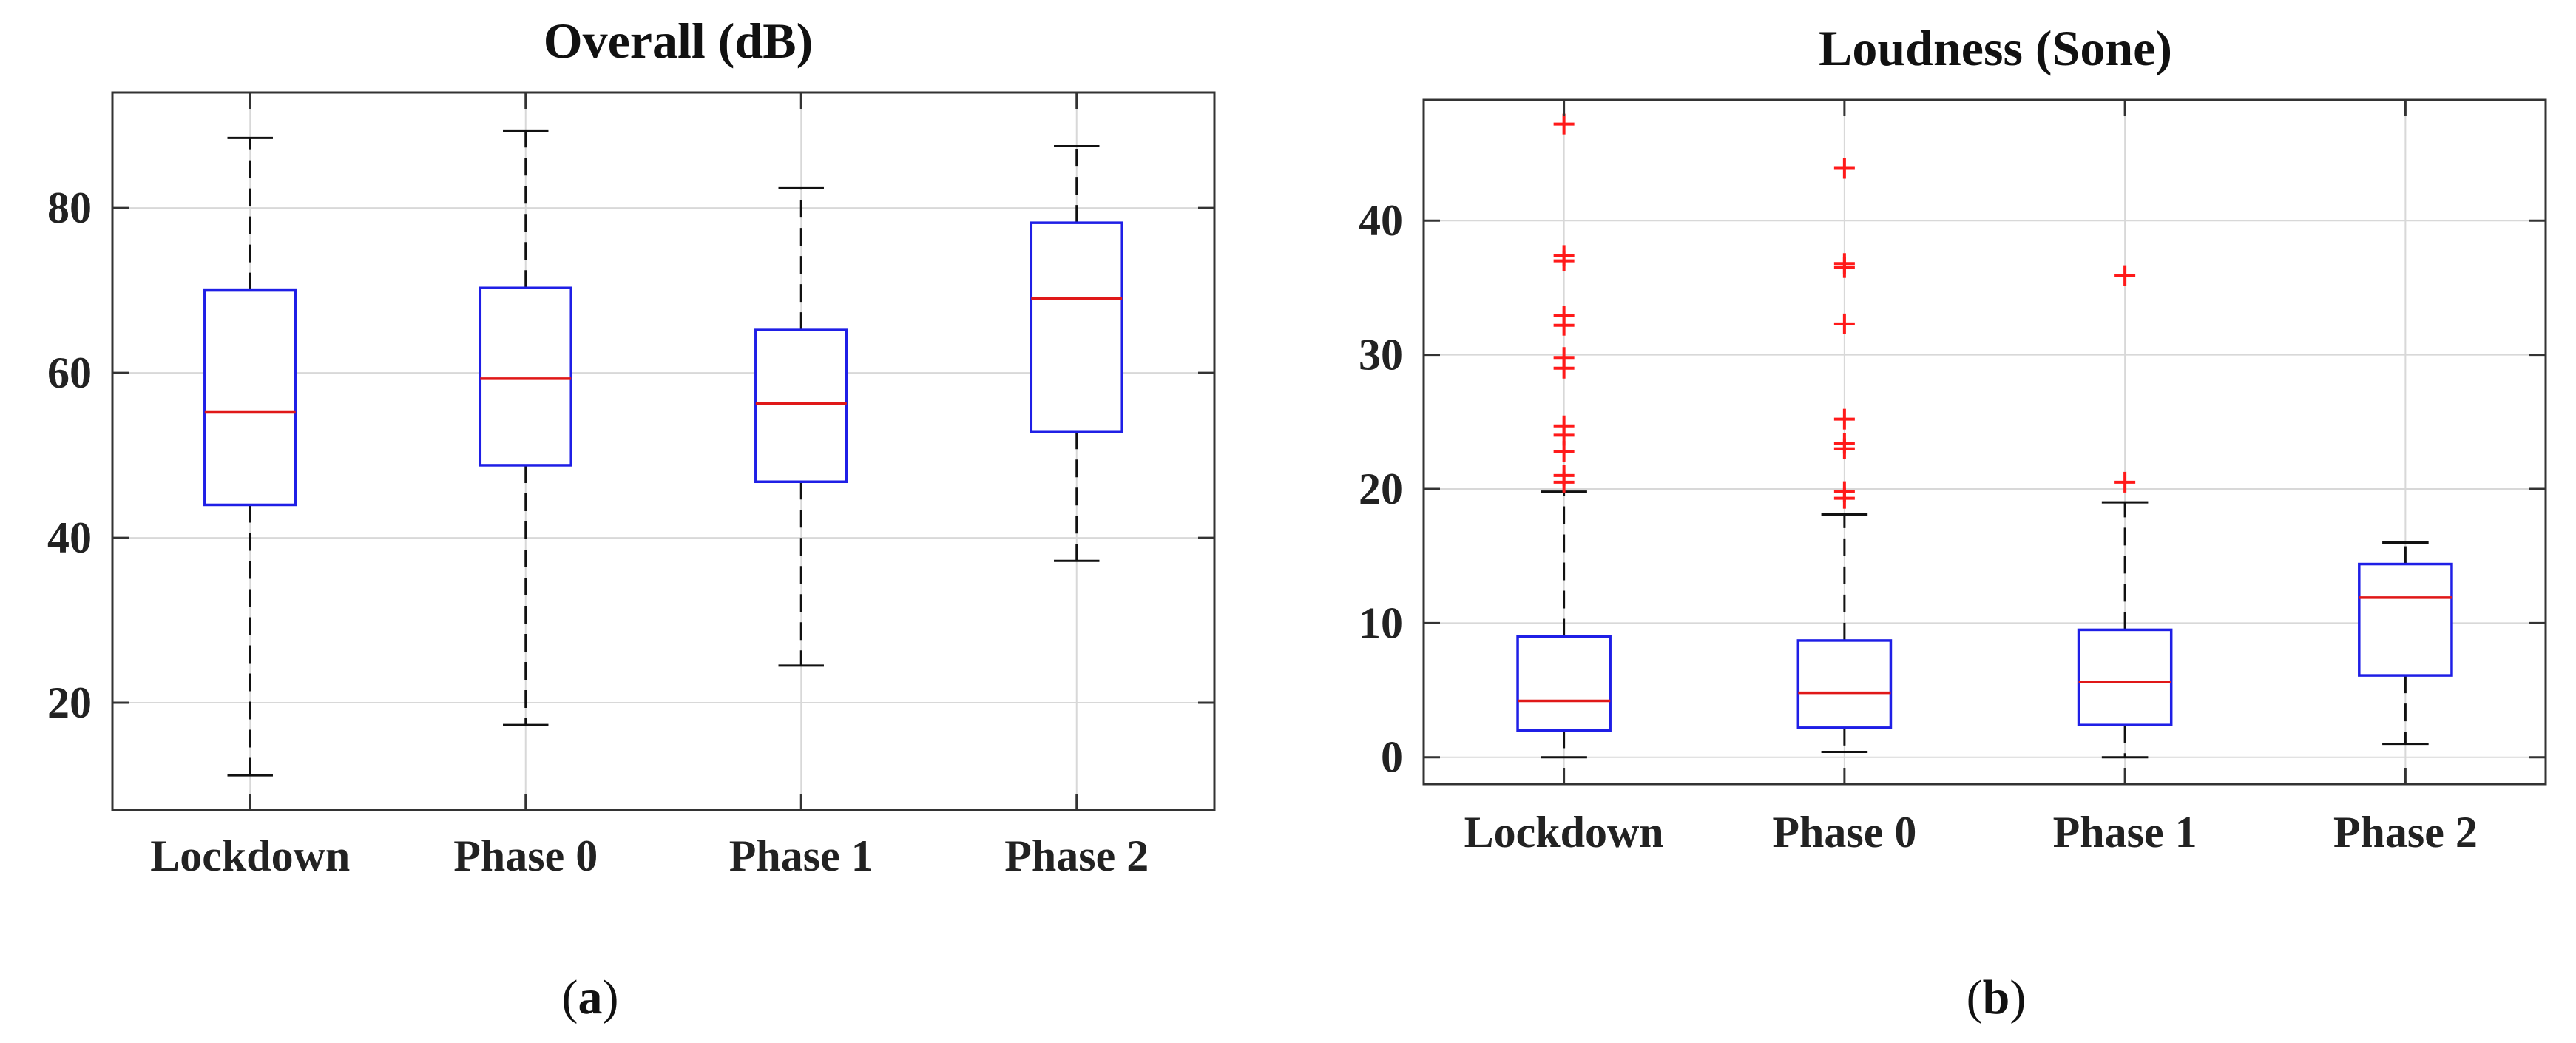 Image resolution: width=2576 pixels, height=1043 pixels. What do you see at coordinates (679, 41) in the screenshot?
I see `chart-a-title: Overall (dB)` at bounding box center [679, 41].